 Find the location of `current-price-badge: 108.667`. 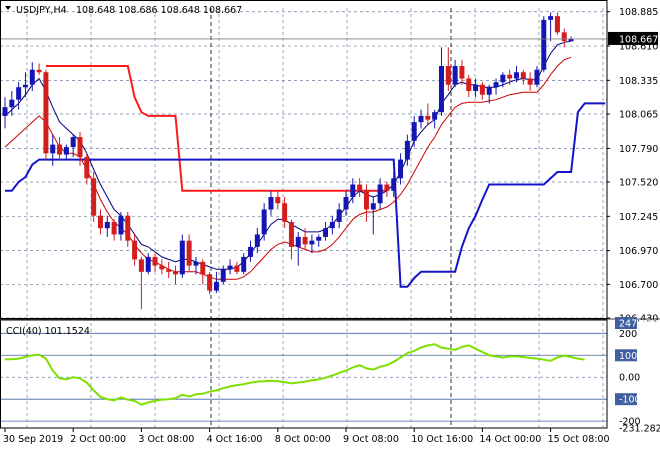

current-price-badge: 108.667 is located at coordinates (633, 38).